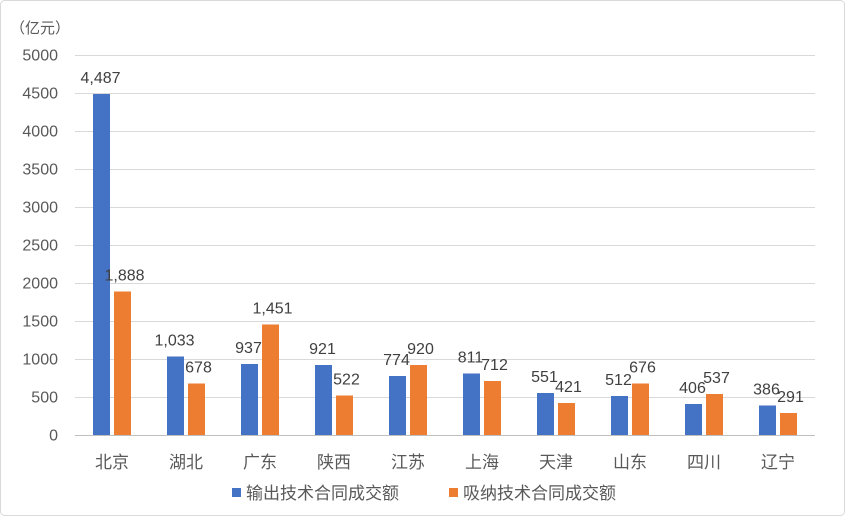  What do you see at coordinates (112, 462) in the screenshot?
I see `x-tick-label: 北京` at bounding box center [112, 462].